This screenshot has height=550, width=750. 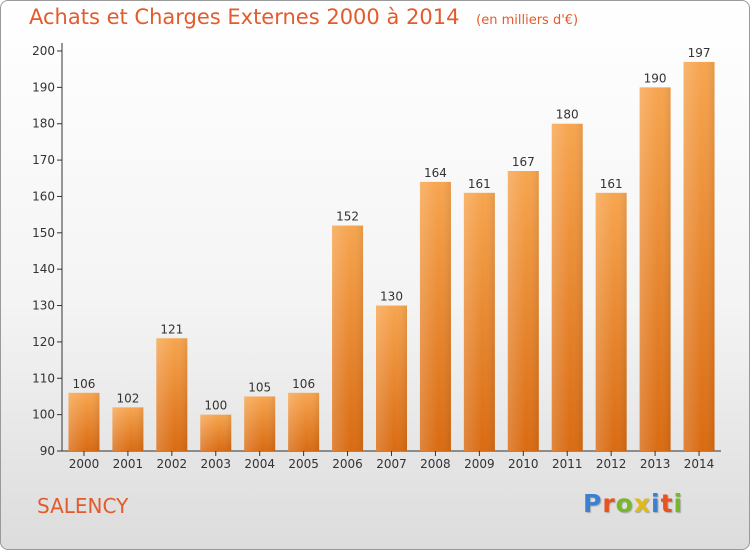 What do you see at coordinates (611, 464) in the screenshot?
I see `x-tick-label: 2012` at bounding box center [611, 464].